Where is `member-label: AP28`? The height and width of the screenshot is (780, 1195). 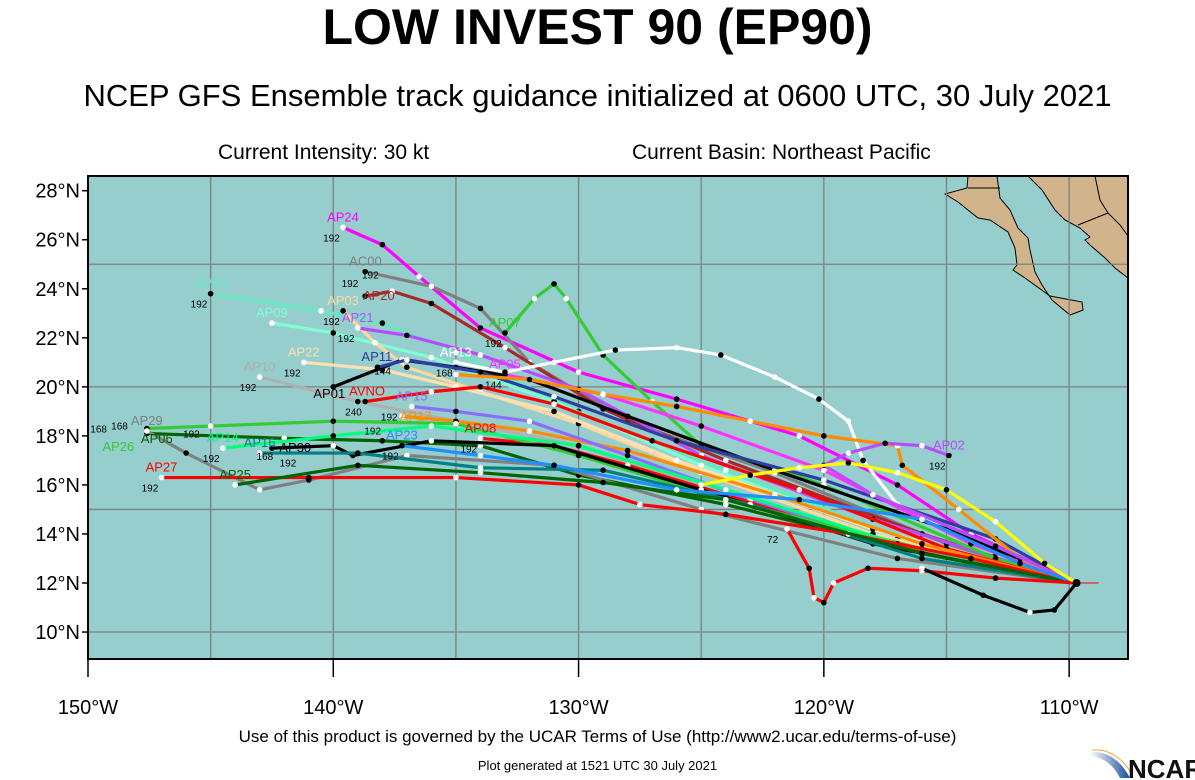 member-label: AP28 is located at coordinates (211, 283).